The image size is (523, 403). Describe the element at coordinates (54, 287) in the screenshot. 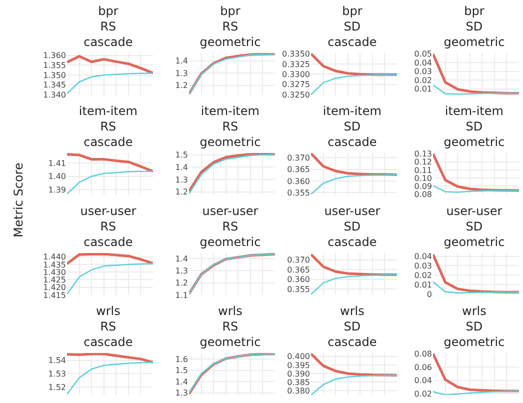

I see `y-tick-label: 1.420` at that location.